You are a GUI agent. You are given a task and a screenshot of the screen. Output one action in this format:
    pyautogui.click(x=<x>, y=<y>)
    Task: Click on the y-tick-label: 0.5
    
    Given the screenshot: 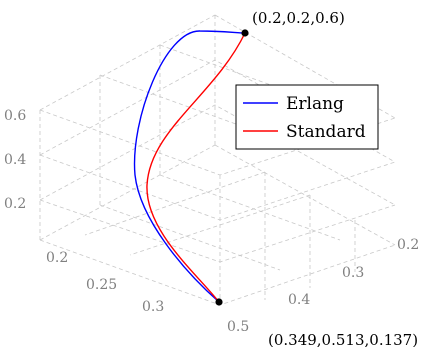 What is the action you would take?
    pyautogui.click(x=238, y=327)
    